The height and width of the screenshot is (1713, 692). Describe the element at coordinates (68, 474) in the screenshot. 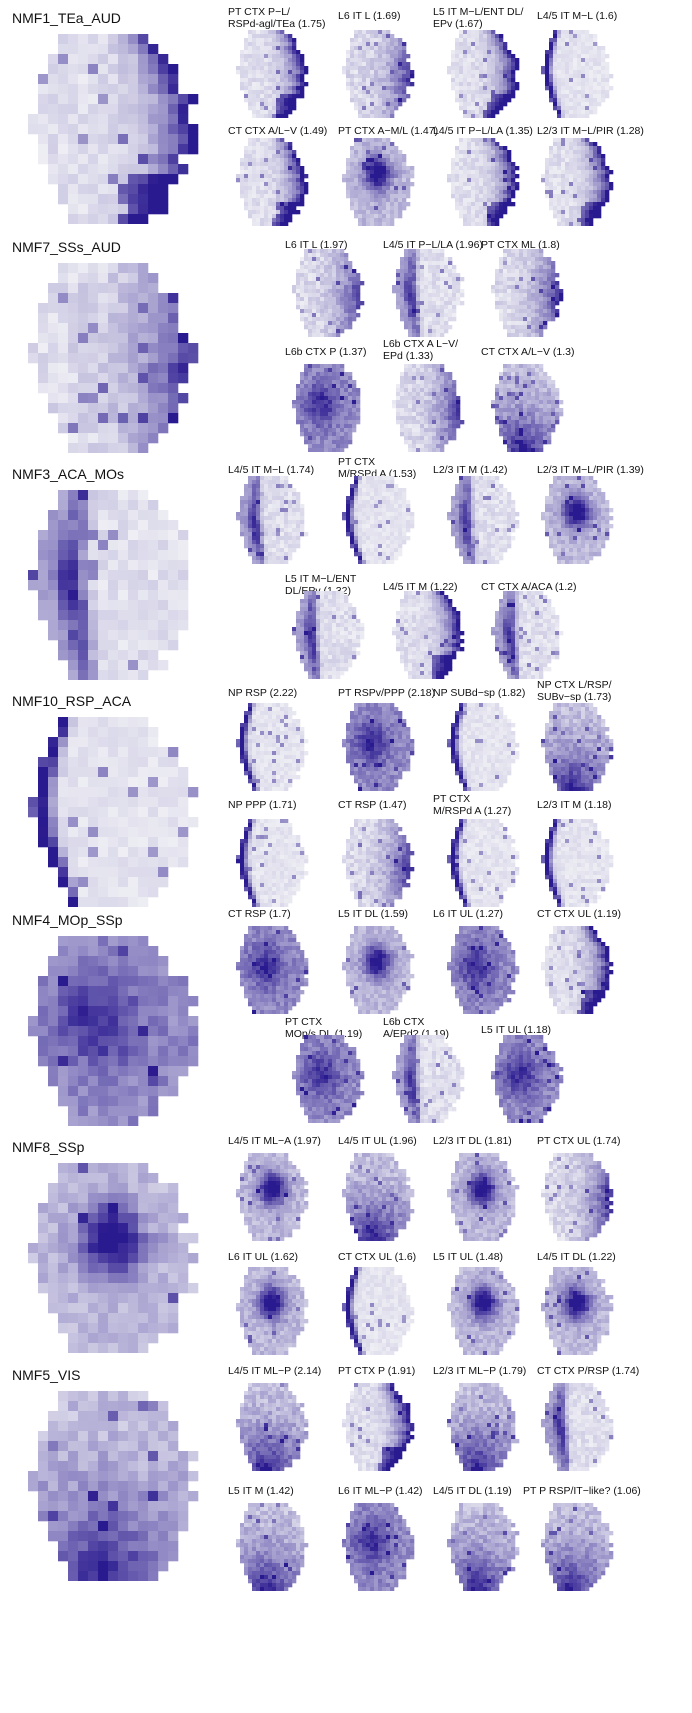

I see `panel-title: NMF3_ACA_MOs` at that location.